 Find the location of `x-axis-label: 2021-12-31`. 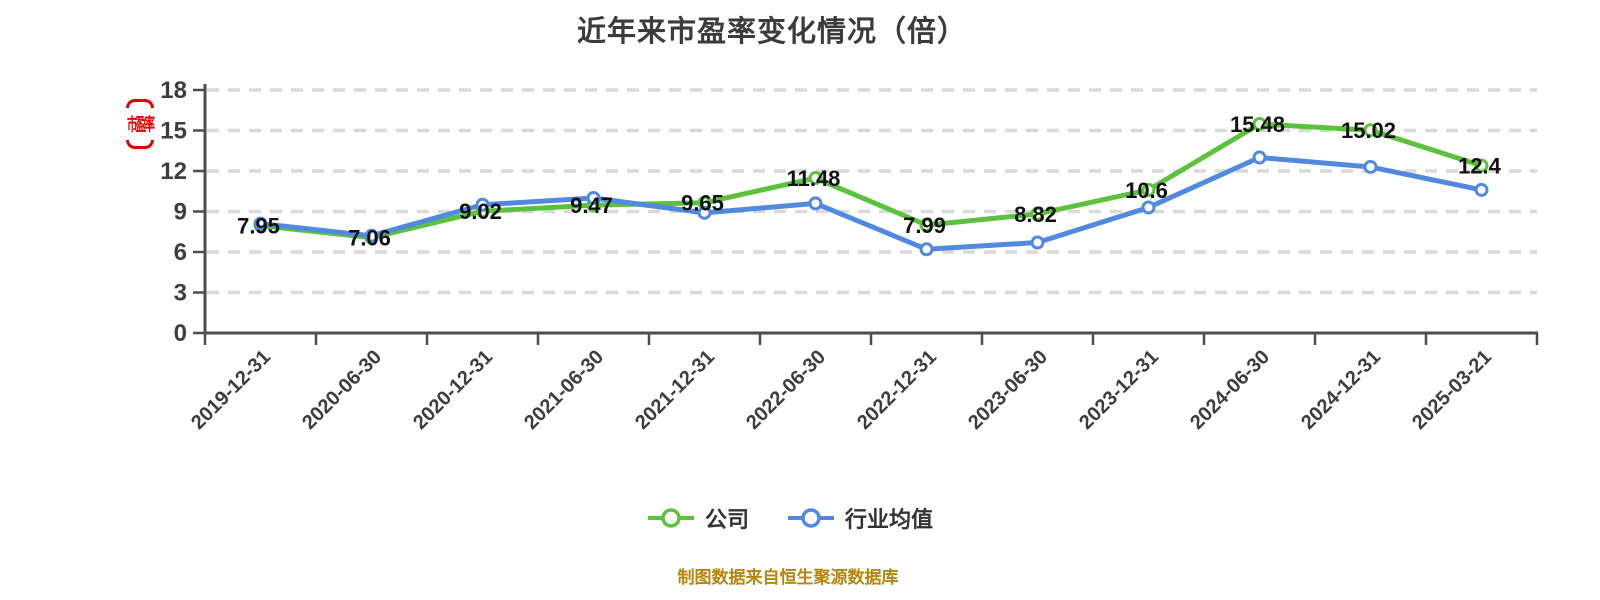

x-axis-label: 2021-12-31 is located at coordinates (675, 390).